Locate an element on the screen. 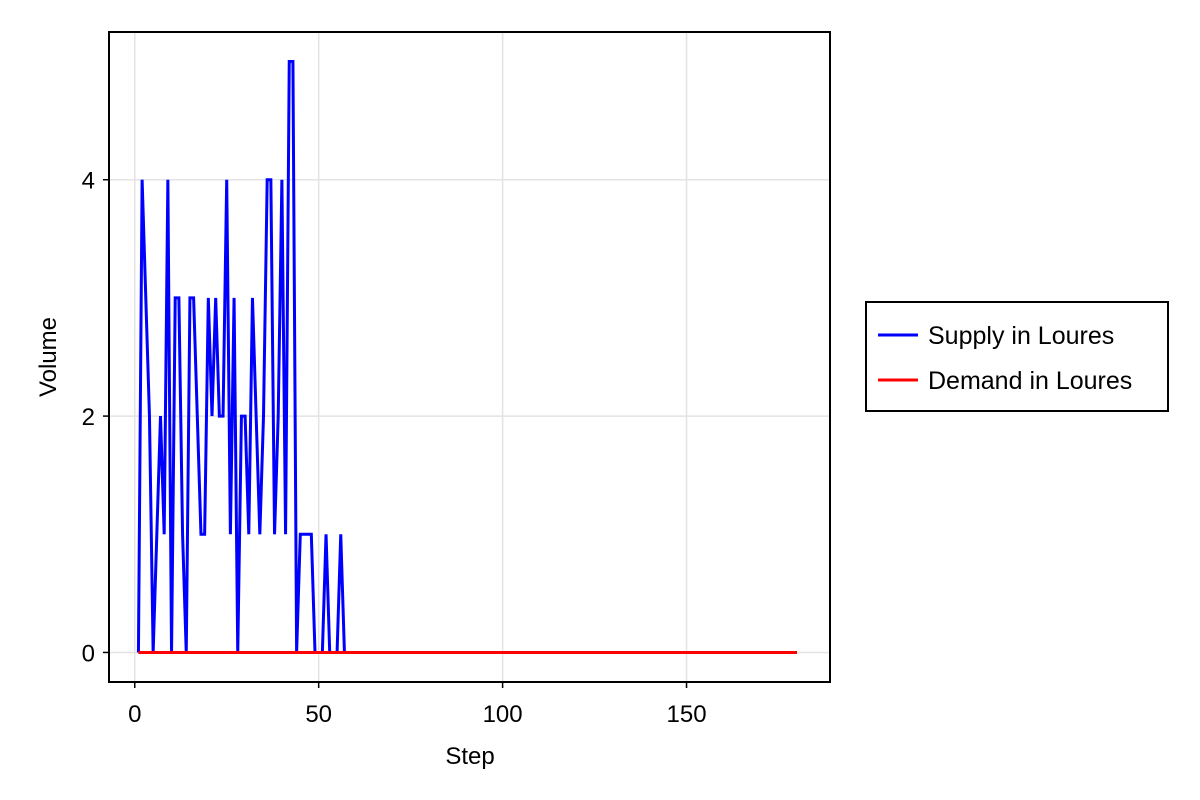 The image size is (1200, 800). y-axis-title: Volume is located at coordinates (48, 357).